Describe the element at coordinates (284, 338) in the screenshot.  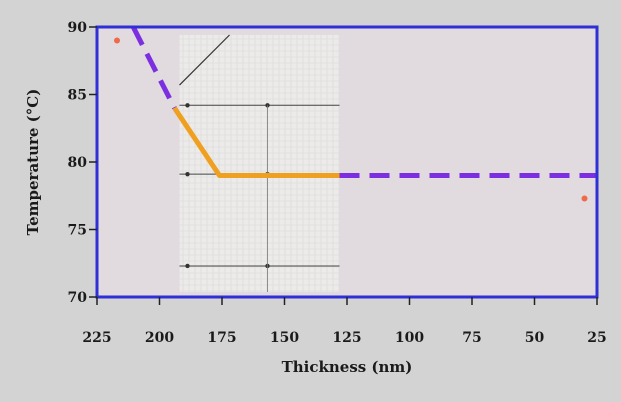
I see `x-tick-label: 150` at that location.